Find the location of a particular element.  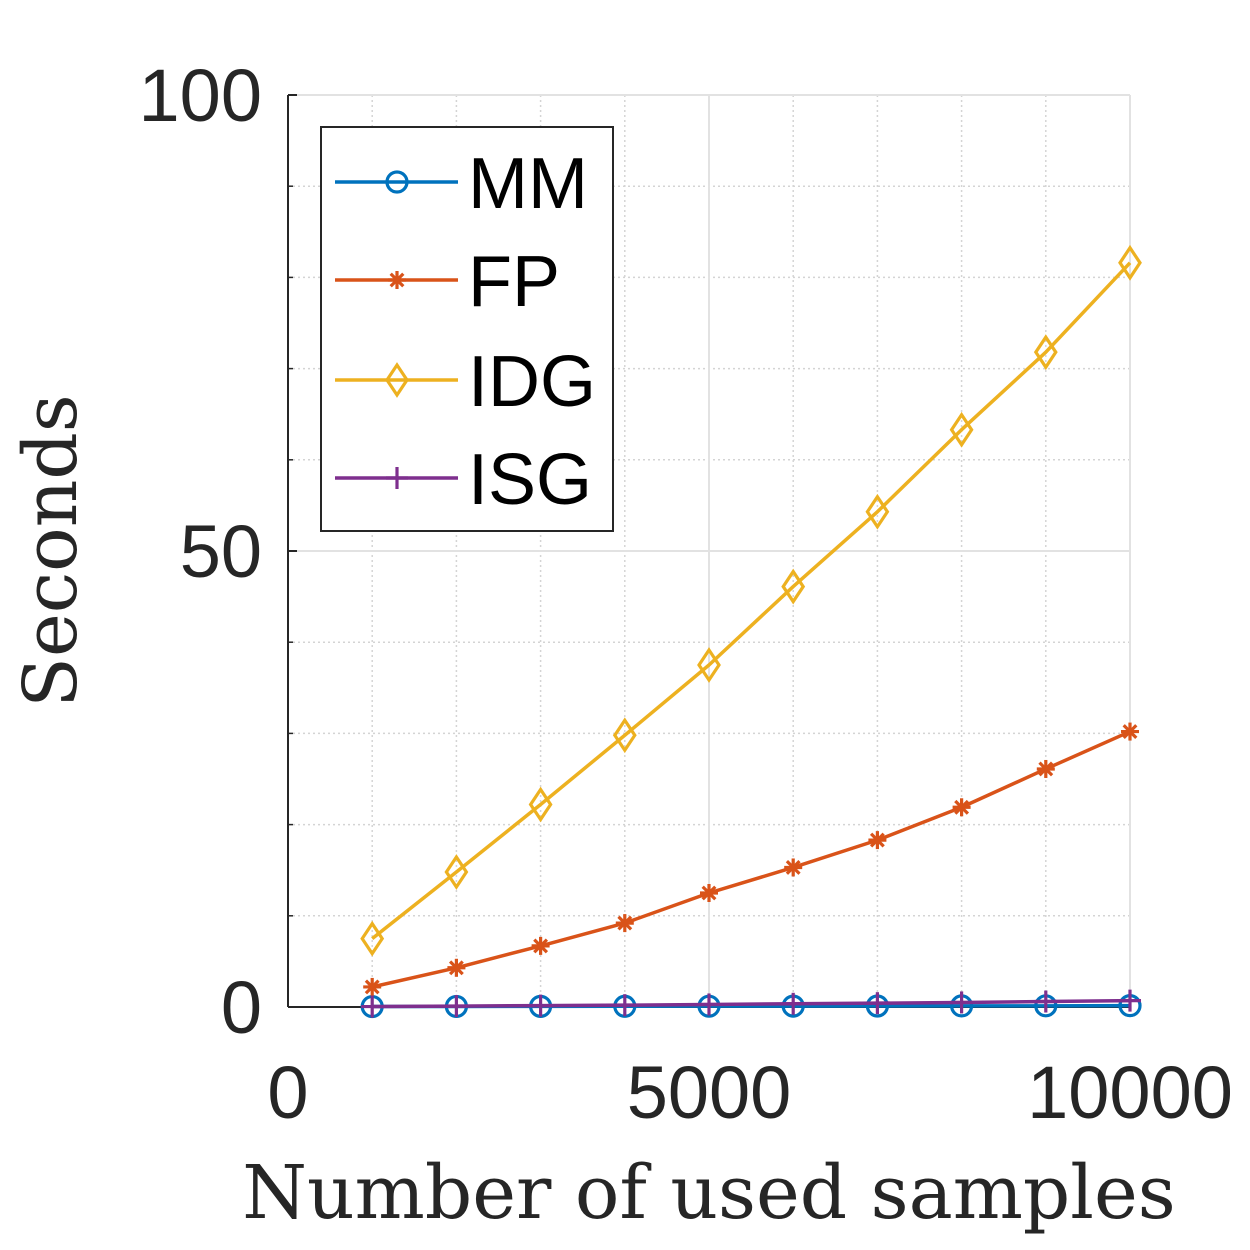

legend-marker-fp is located at coordinates (397, 280).